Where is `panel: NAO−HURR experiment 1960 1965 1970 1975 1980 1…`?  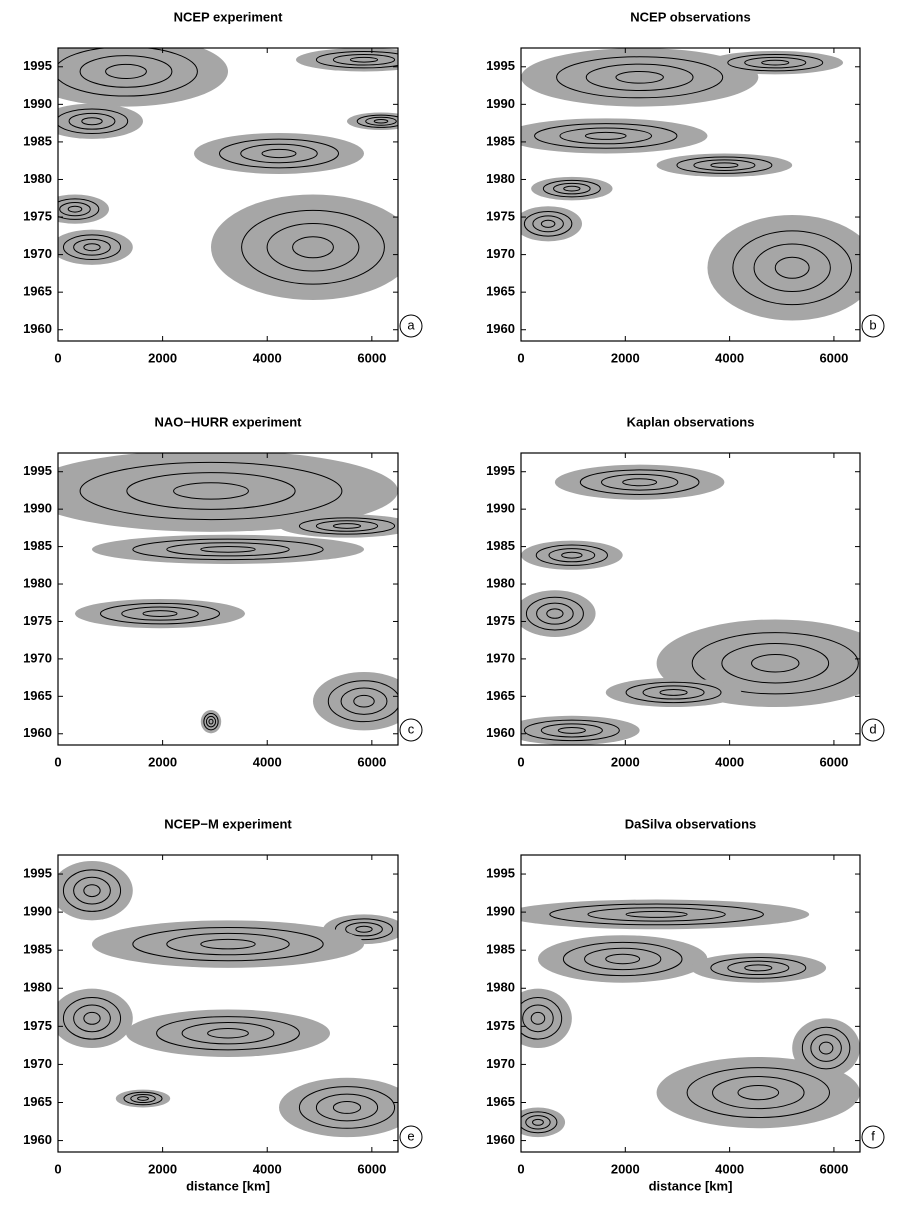
panel: NAO−HURR experiment 1960 1965 1970 1975 1980 1… is located at coordinates (223, 591).